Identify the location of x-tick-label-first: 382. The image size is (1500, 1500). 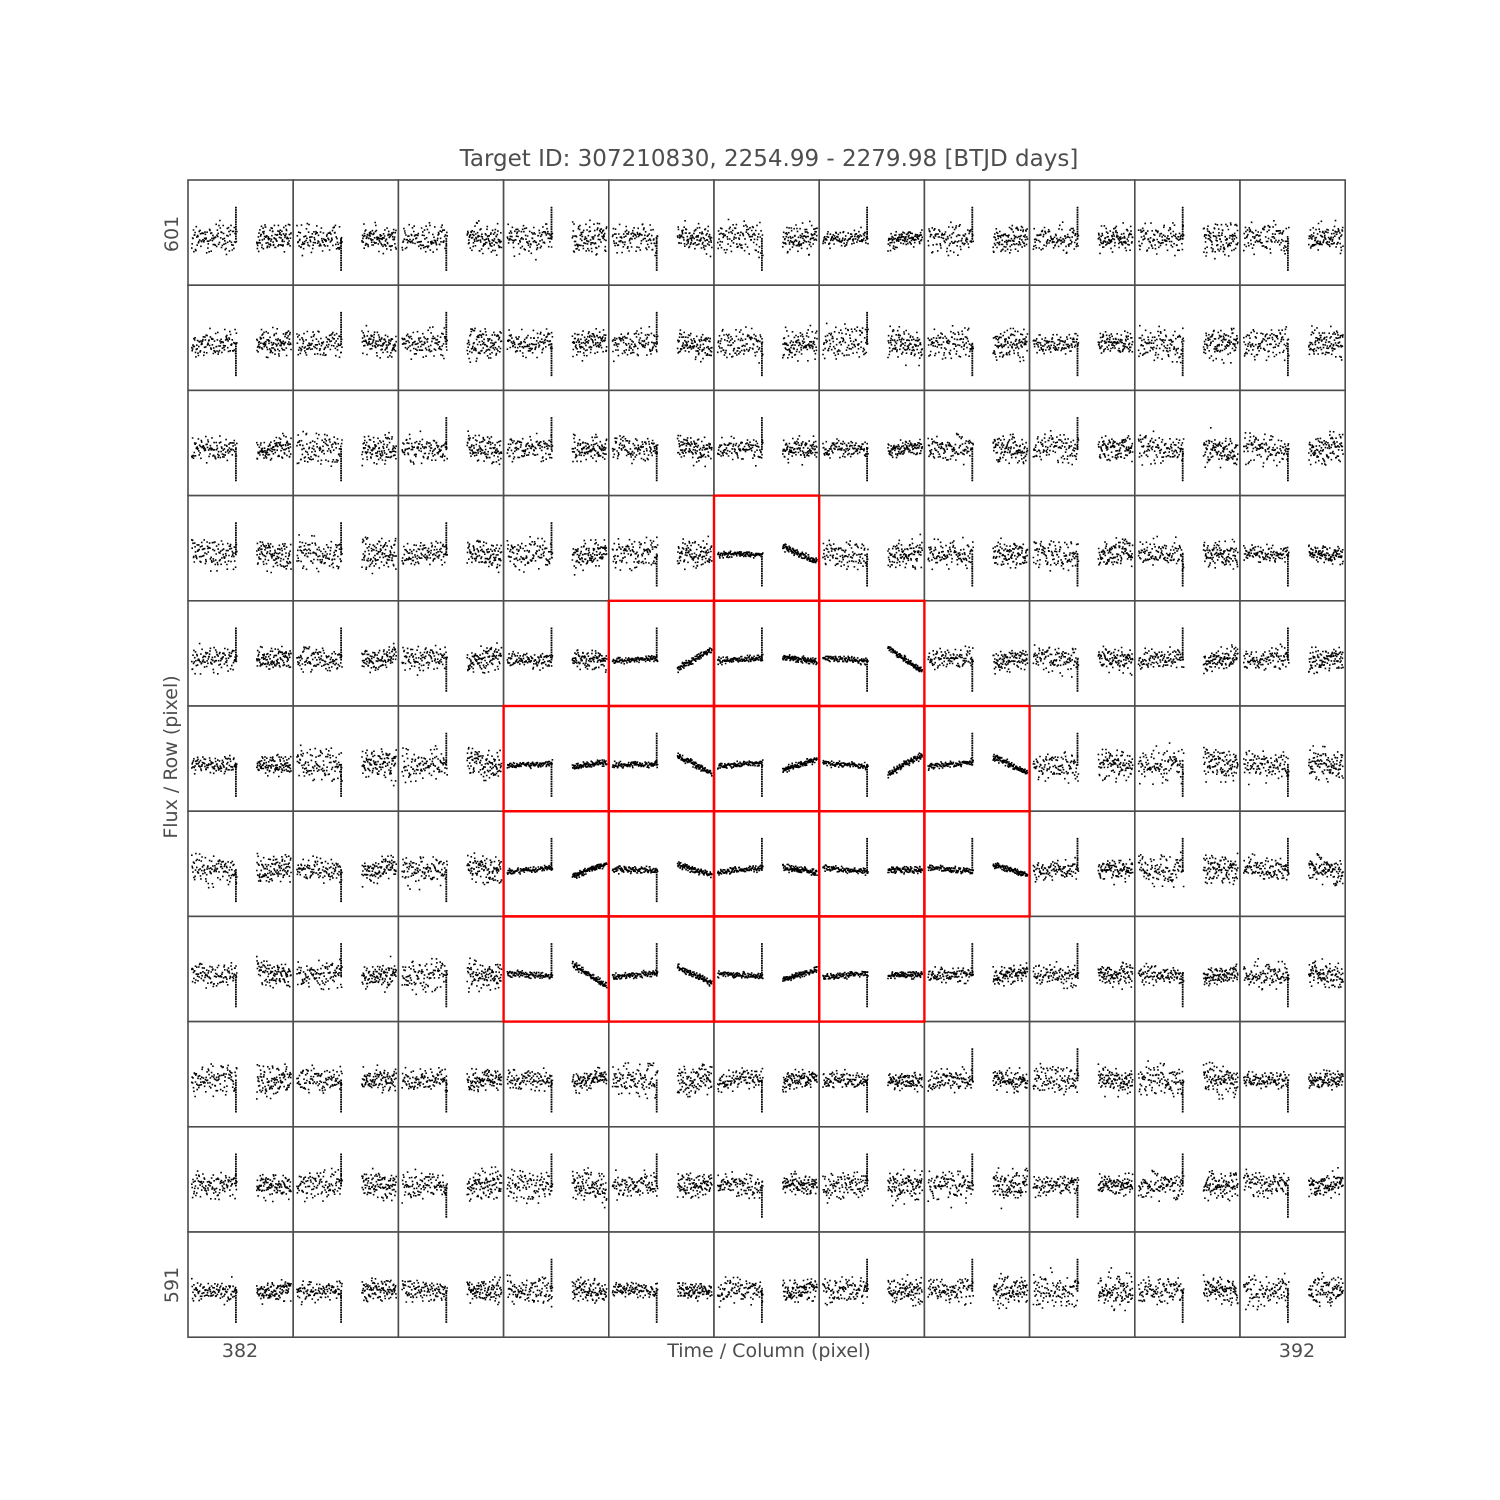
(240, 1351).